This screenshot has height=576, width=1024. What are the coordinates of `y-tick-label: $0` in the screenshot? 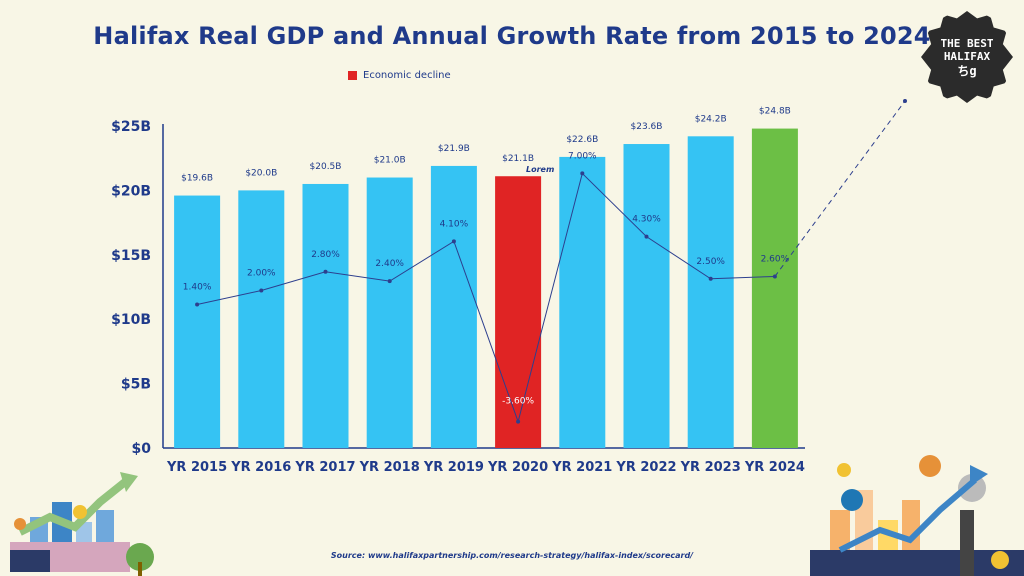 It's located at (142, 449).